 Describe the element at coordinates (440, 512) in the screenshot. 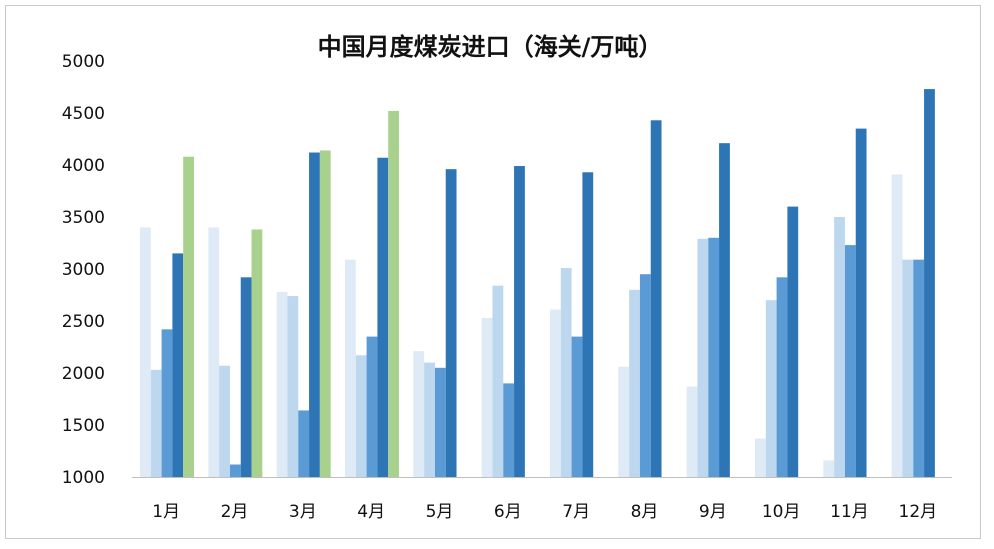

I see `x-category-label: 5月` at that location.